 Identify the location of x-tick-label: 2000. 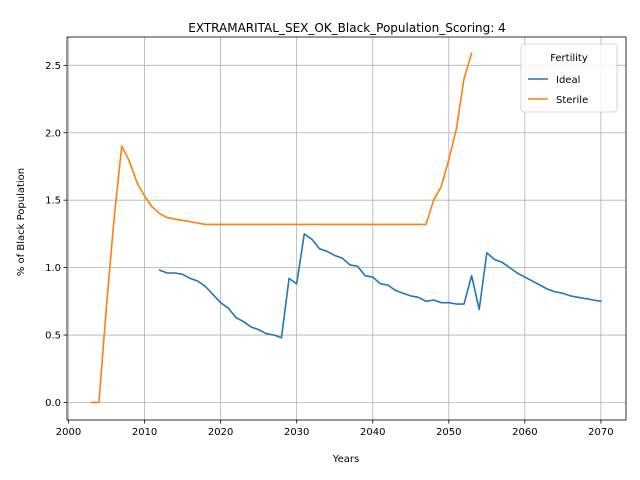
(68, 432).